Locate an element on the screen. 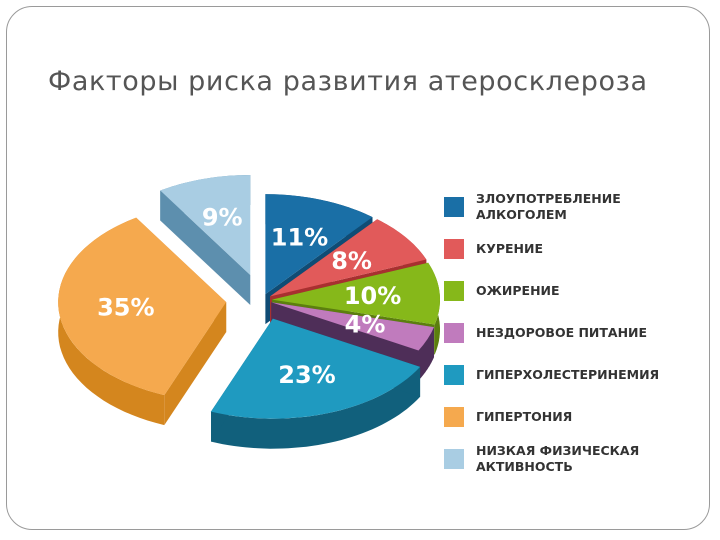 Image resolution: width=720 pixels, height=540 pixels. legend-label-1: КУРЕНИЕ is located at coordinates (510, 248).